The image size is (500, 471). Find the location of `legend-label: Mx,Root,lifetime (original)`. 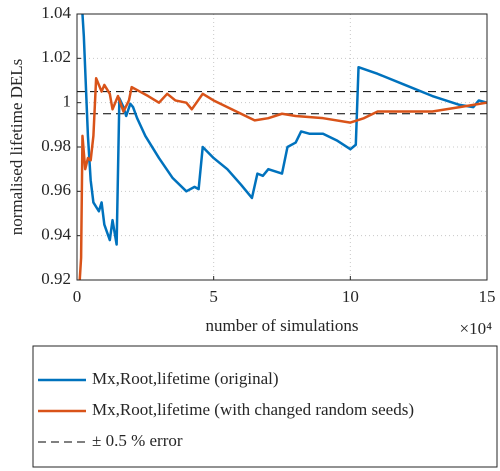

legend-label: Mx,Root,lifetime (original) is located at coordinates (185, 378).